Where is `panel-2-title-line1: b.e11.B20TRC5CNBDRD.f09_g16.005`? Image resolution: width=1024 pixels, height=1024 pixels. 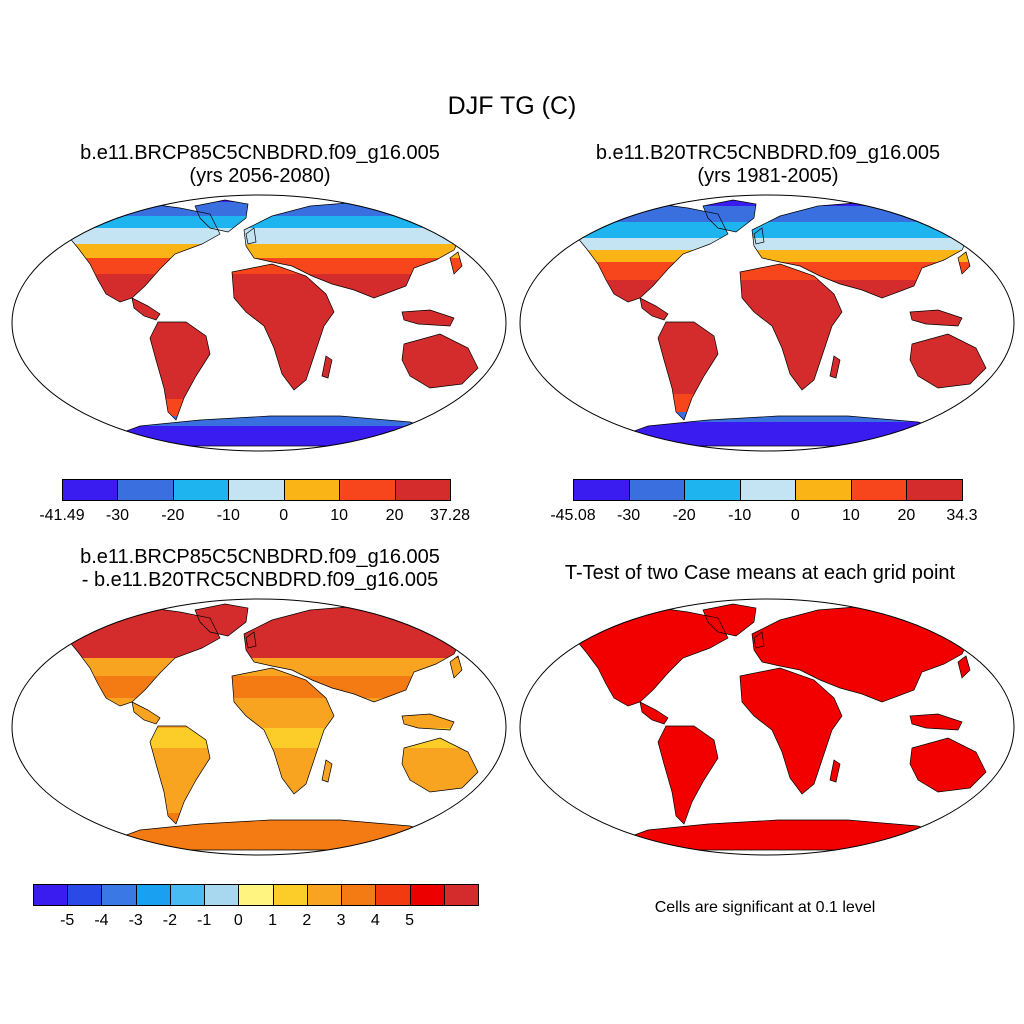 panel-2-title-line1: b.e11.B20TRC5CNBDRD.f09_g16.005 is located at coordinates (768, 153).